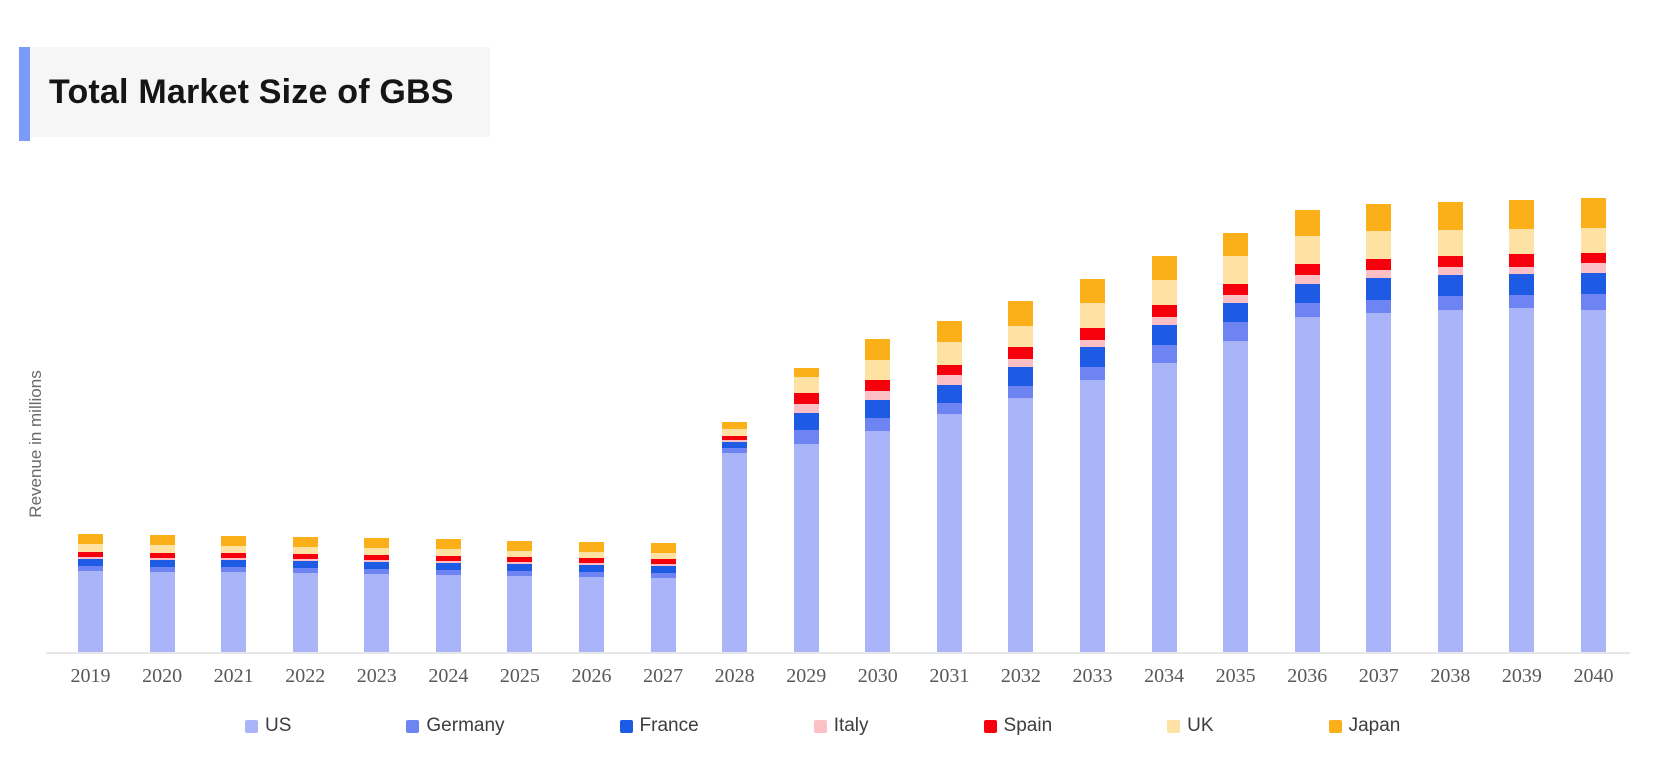 The image size is (1667, 763). I want to click on segment-us-2024, so click(448, 614).